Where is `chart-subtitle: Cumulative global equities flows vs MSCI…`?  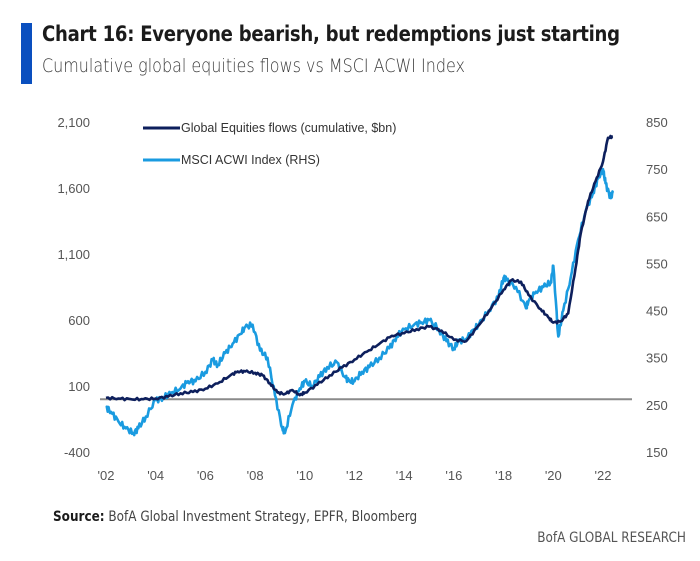 chart-subtitle: Cumulative global equities flows vs MSCI… is located at coordinates (253, 66).